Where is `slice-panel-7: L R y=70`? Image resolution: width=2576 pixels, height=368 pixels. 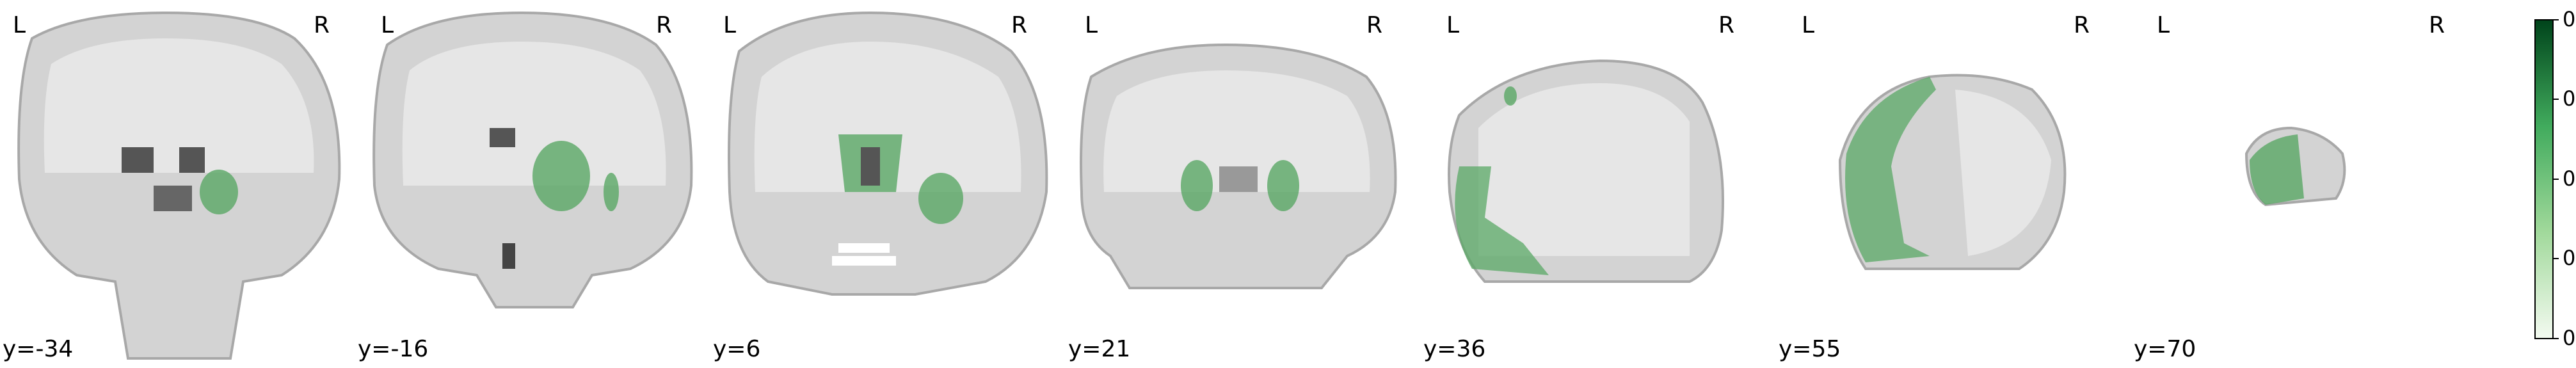 slice-panel-7: L R y=70 is located at coordinates (2308, 184).